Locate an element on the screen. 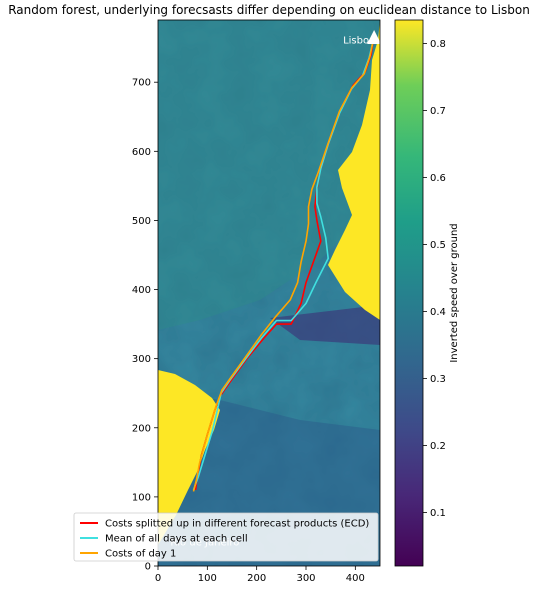 The width and height of the screenshot is (539, 590). colorbar-tick-label: 0.7 is located at coordinates (438, 111).